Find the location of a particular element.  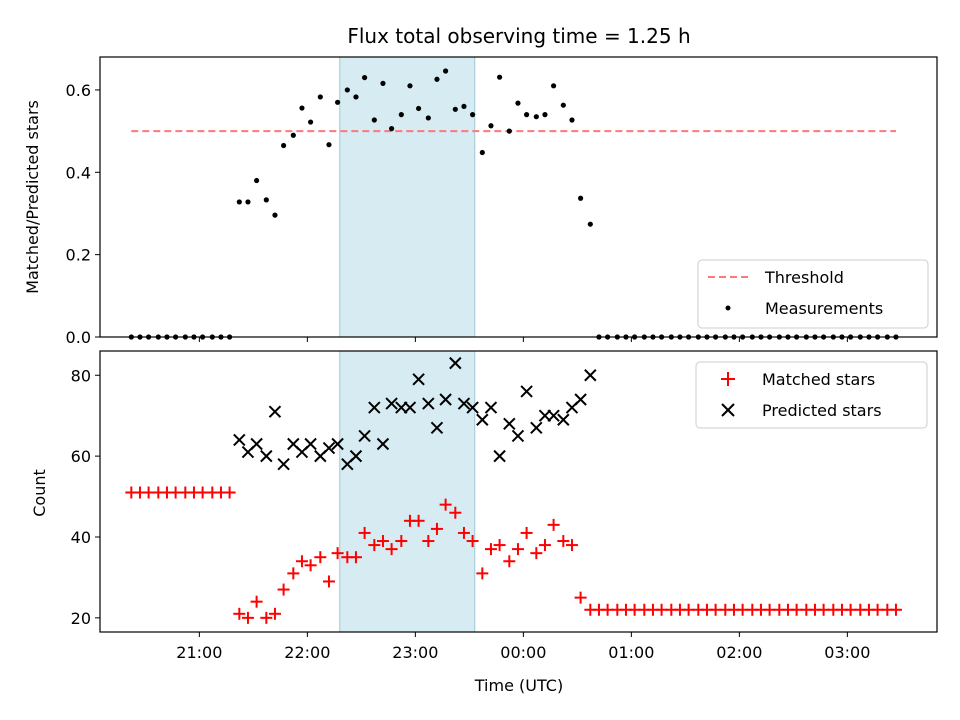

top-y-tick-label: 0.2 is located at coordinates (78, 255).